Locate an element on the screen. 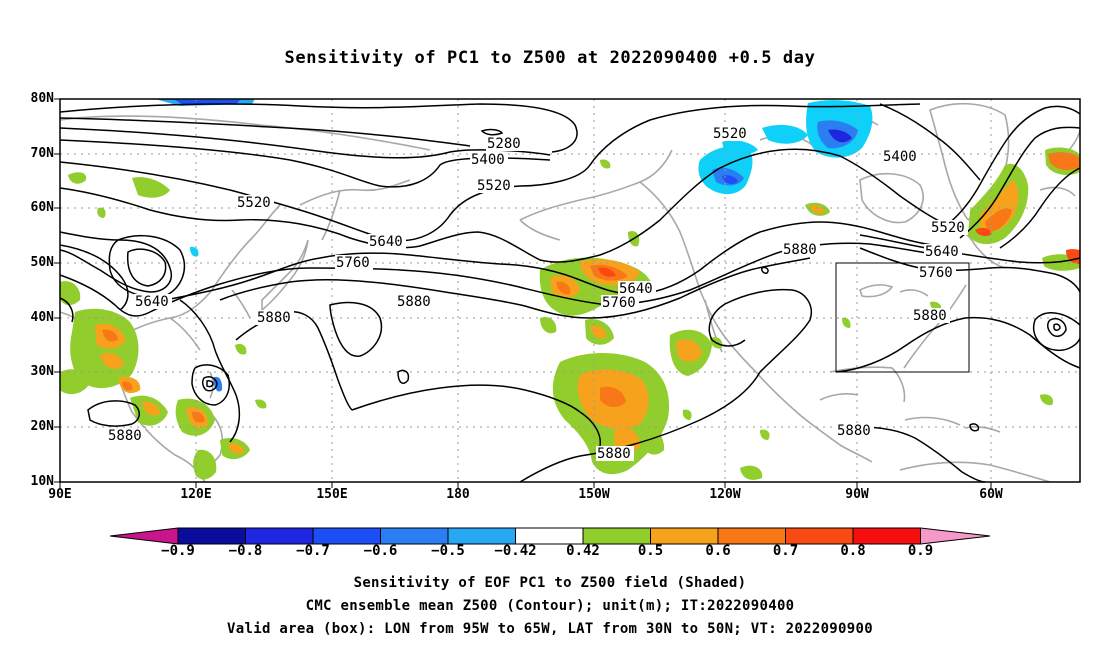  colorbar-label: −0.5 is located at coordinates (448, 551).